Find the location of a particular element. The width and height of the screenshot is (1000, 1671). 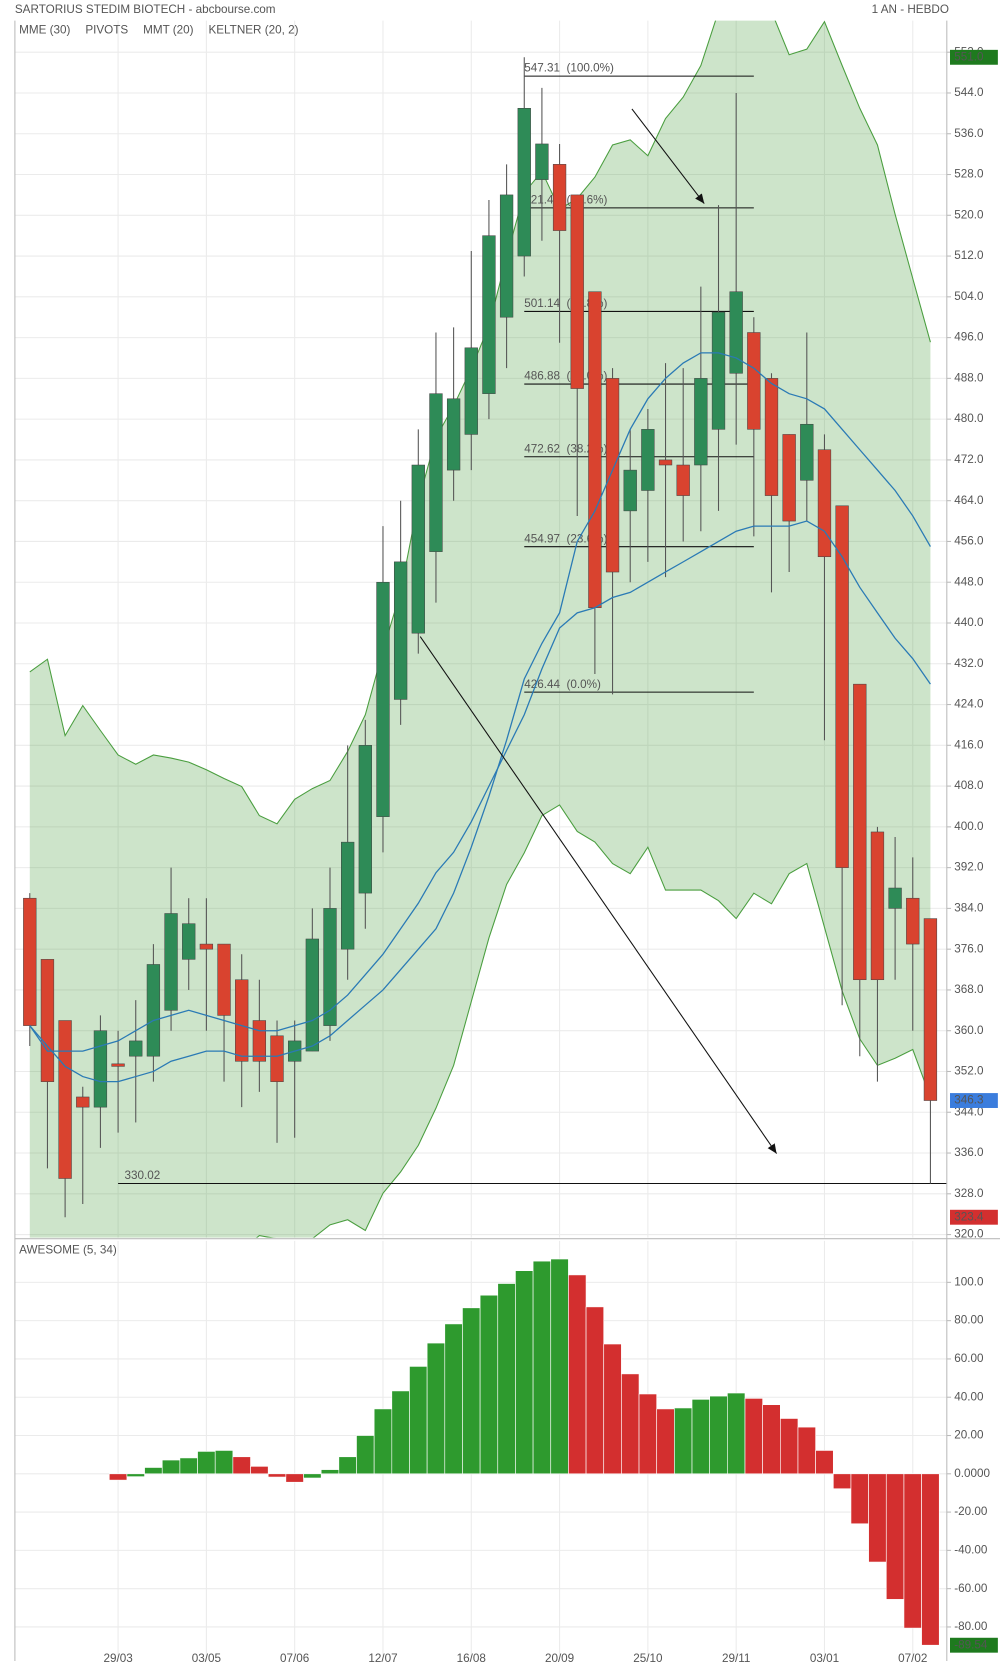

y-tick-label: 464.0 is located at coordinates (969, 500).